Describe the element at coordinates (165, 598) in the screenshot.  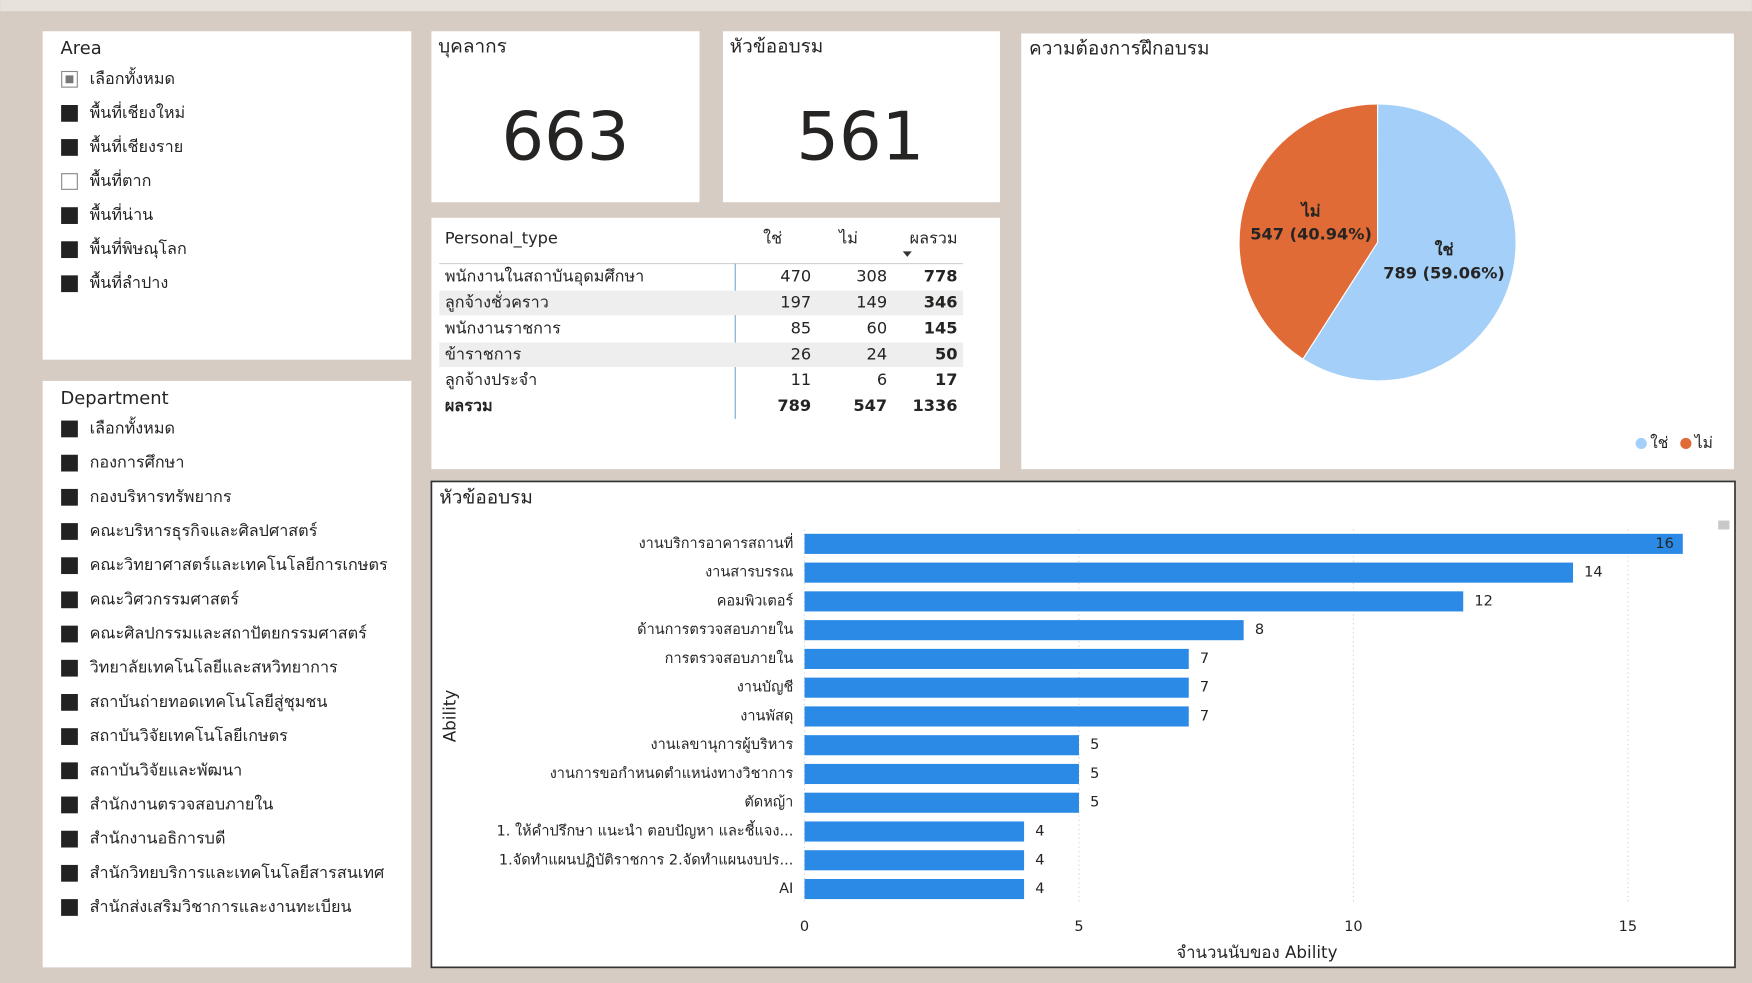
I see `slicer-item: คณะวิศวกรรมศาสตร์` at that location.